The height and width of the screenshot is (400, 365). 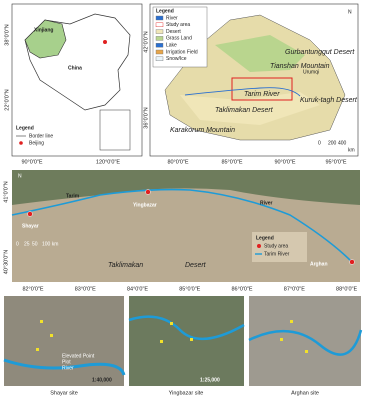 What do you see at coordinates (41, 136) in the screenshot?
I see `legend-entry: Border line` at bounding box center [41, 136].